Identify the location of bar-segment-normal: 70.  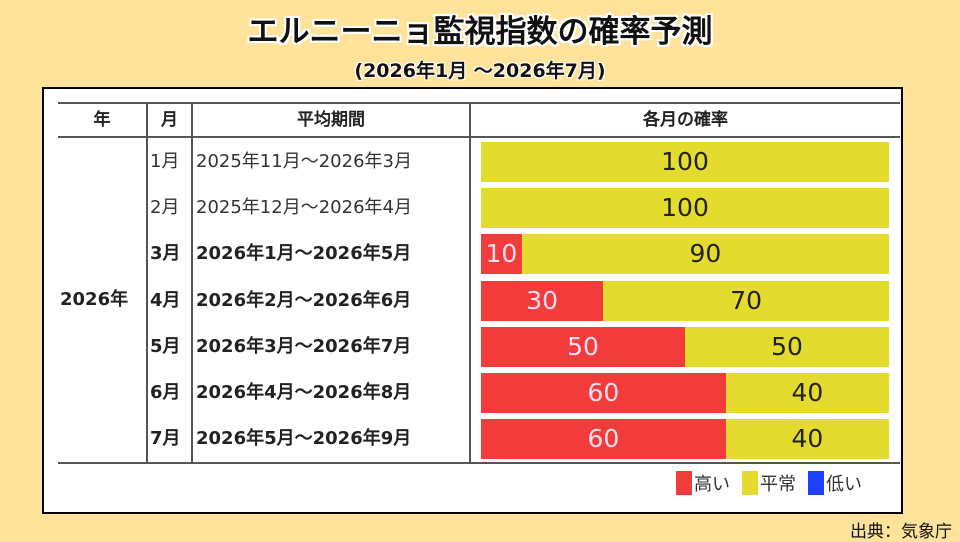
(746, 300).